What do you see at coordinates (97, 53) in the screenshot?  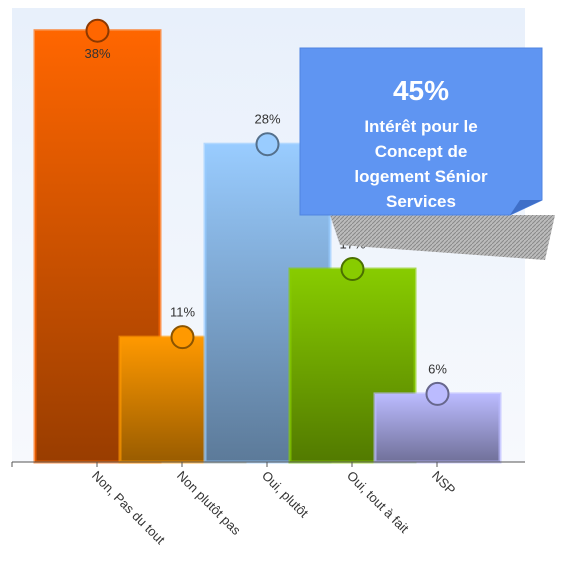 I see `value-label: 38%` at bounding box center [97, 53].